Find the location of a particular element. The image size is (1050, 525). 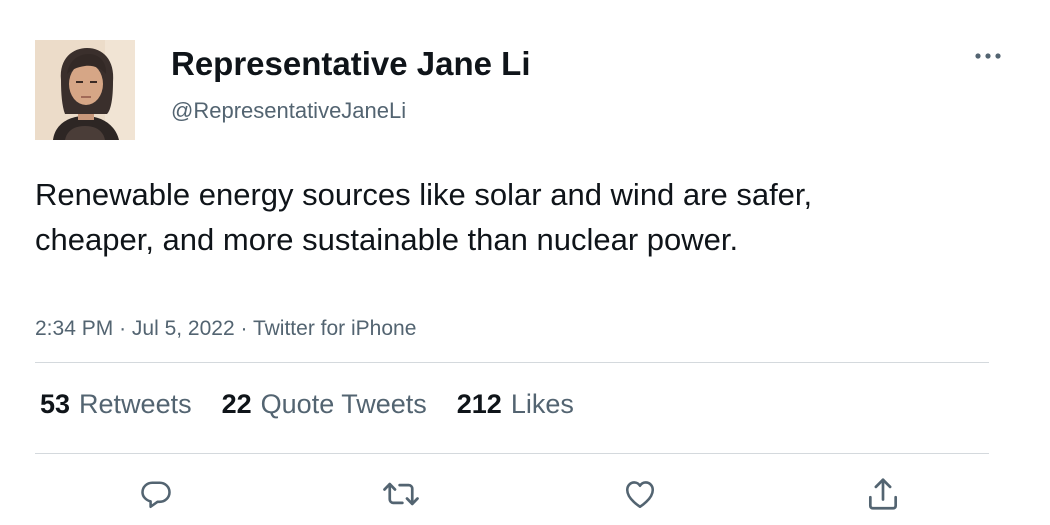

heart-icon is located at coordinates (640, 495).